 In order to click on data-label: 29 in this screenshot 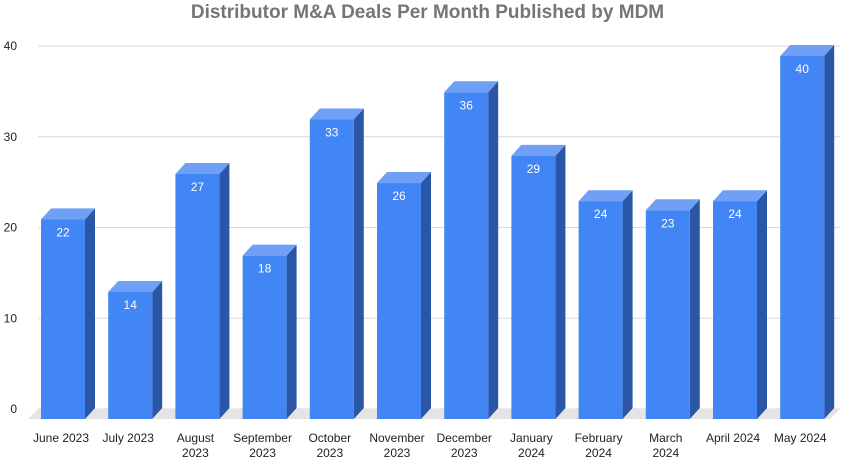, I will do `click(534, 169)`.